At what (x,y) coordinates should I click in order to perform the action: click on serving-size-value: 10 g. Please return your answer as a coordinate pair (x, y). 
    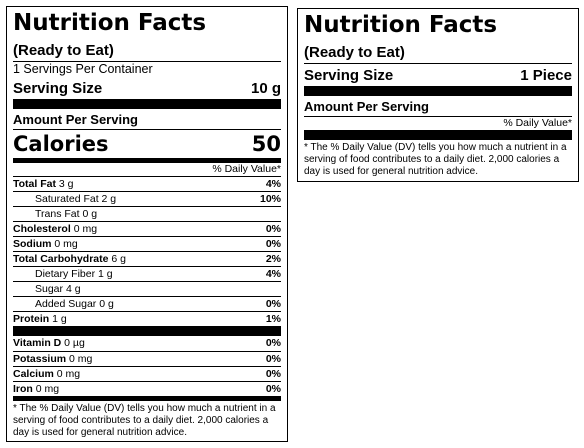
    Looking at the image, I should click on (265, 88).